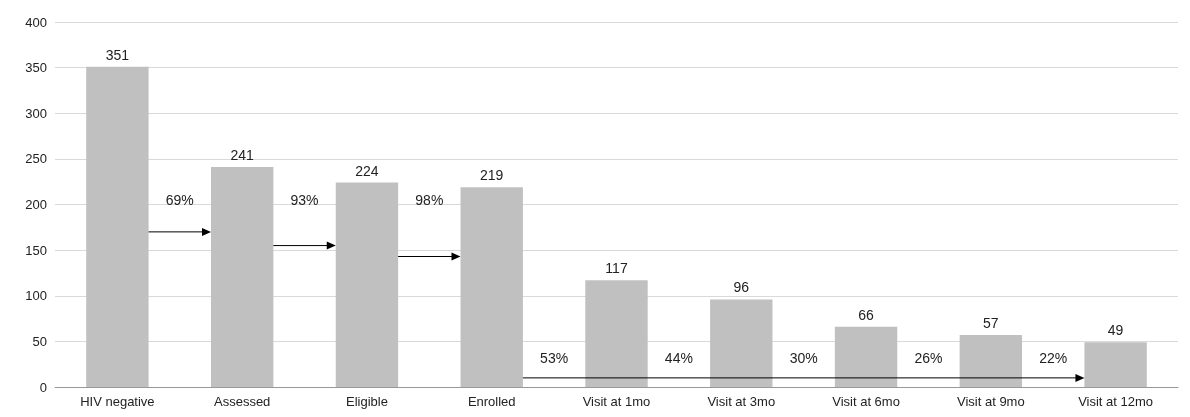 This screenshot has width=1190, height=417. Describe the element at coordinates (616, 401) in the screenshot. I see `x-tick-label: Visit at 1mo` at that location.